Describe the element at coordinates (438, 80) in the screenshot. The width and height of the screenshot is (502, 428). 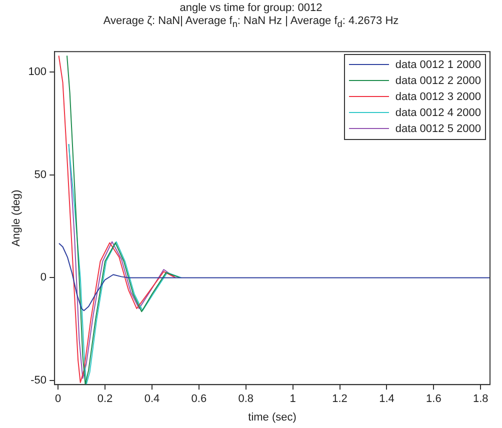
I see `legend-label: data 0012 2 2000` at that location.